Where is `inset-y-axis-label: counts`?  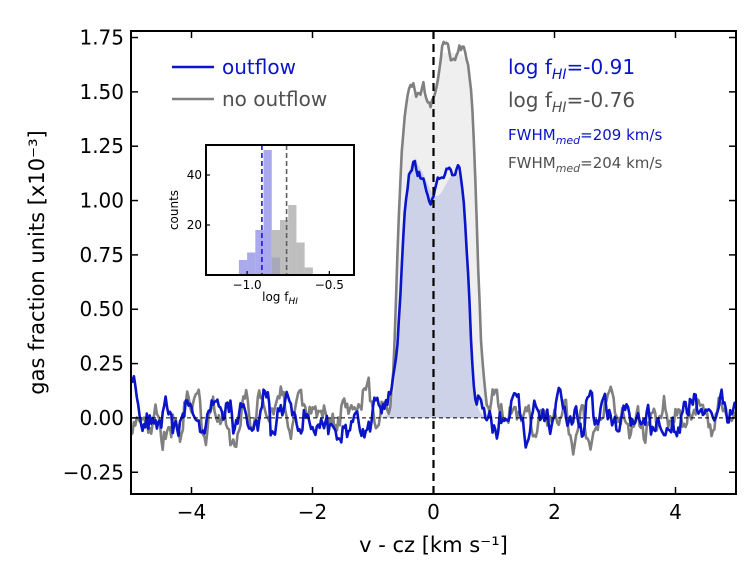
inset-y-axis-label: counts is located at coordinates (174, 210).